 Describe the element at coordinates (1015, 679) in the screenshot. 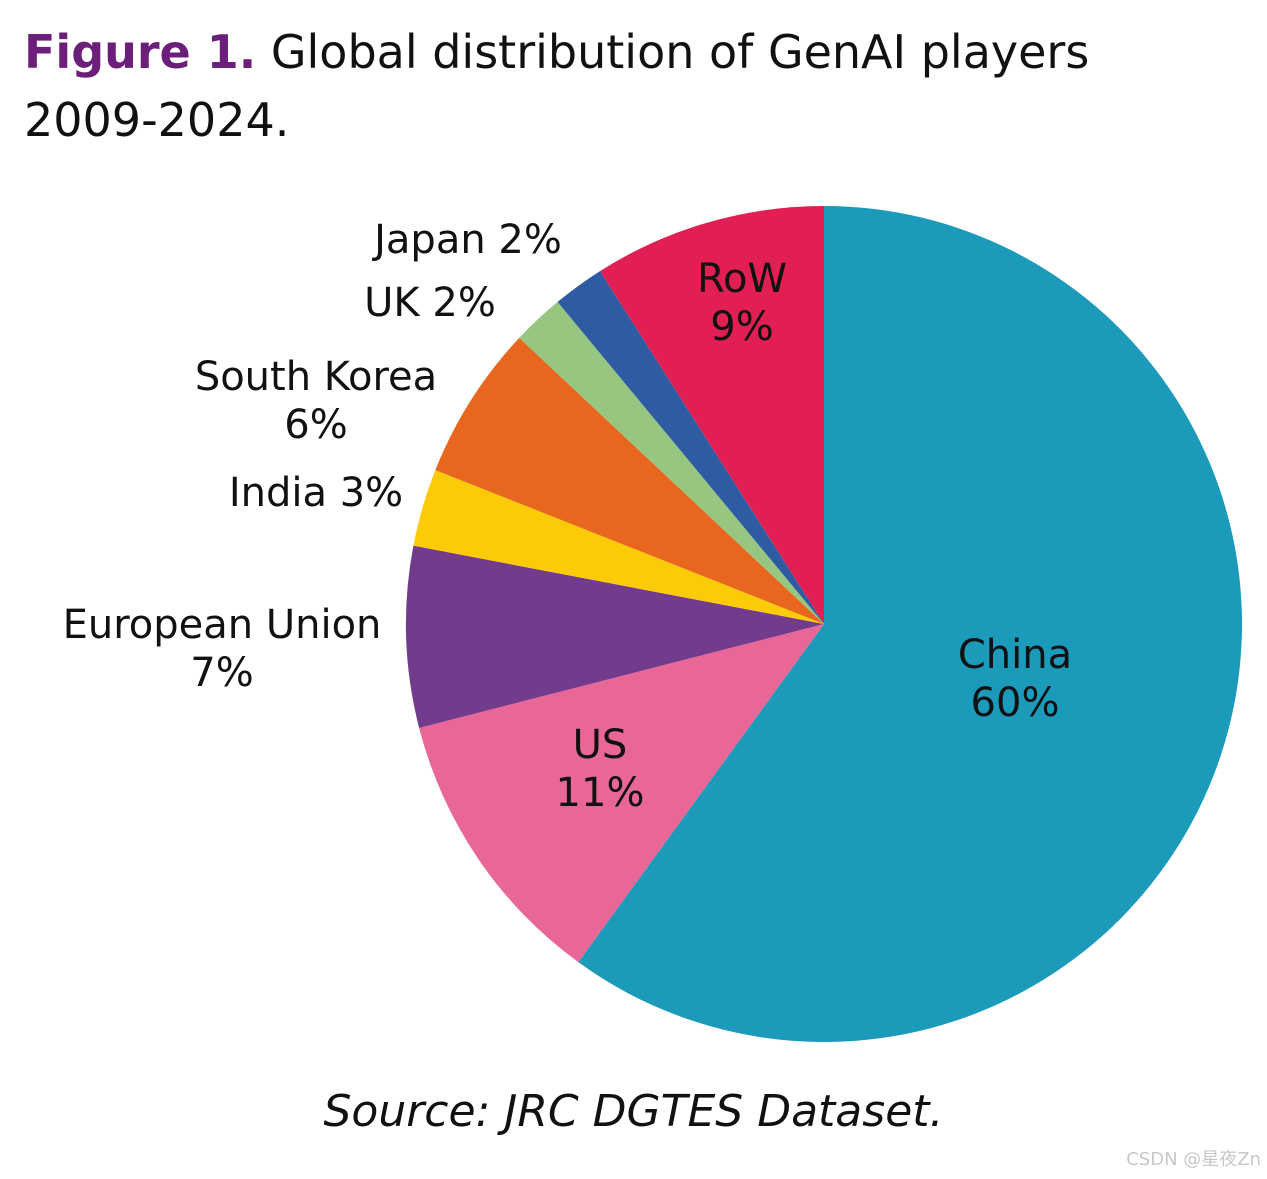

I see `slice-label-china: China 60%` at that location.